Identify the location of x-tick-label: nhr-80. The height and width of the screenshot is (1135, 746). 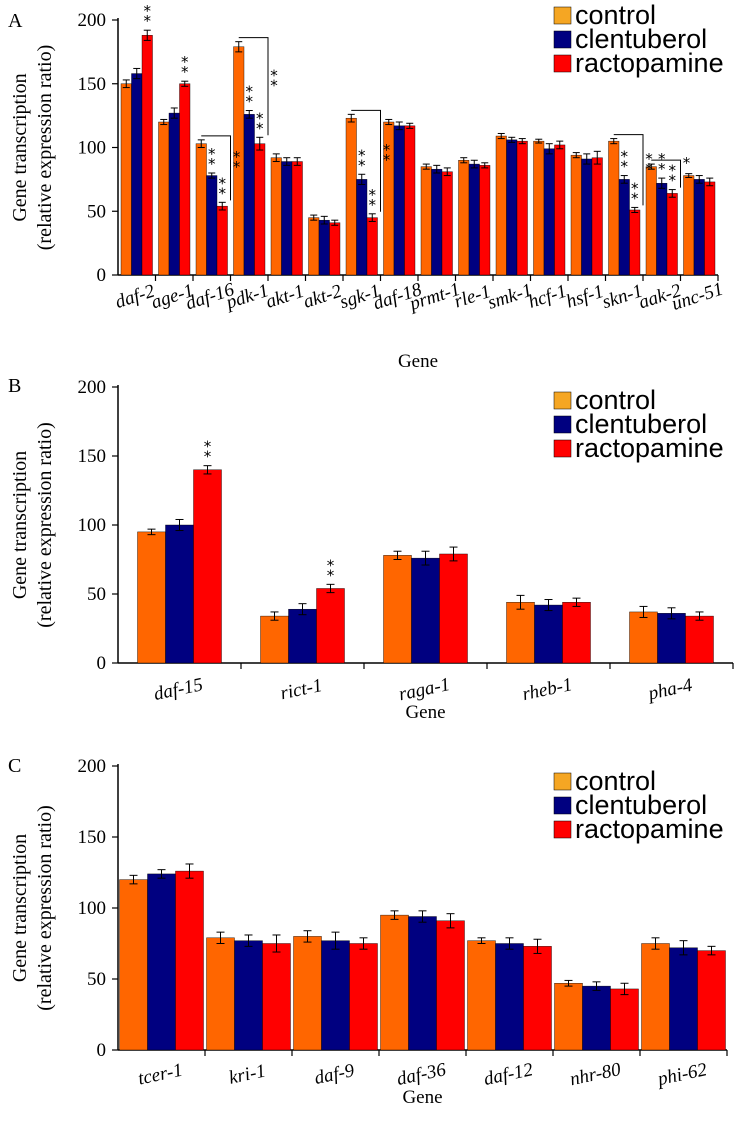
(595, 1074).